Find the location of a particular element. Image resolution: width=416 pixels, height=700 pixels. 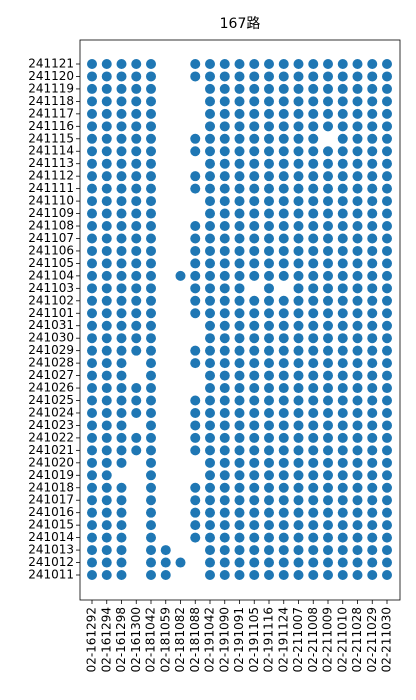

y-tick-label: 241027 is located at coordinates (51, 375).